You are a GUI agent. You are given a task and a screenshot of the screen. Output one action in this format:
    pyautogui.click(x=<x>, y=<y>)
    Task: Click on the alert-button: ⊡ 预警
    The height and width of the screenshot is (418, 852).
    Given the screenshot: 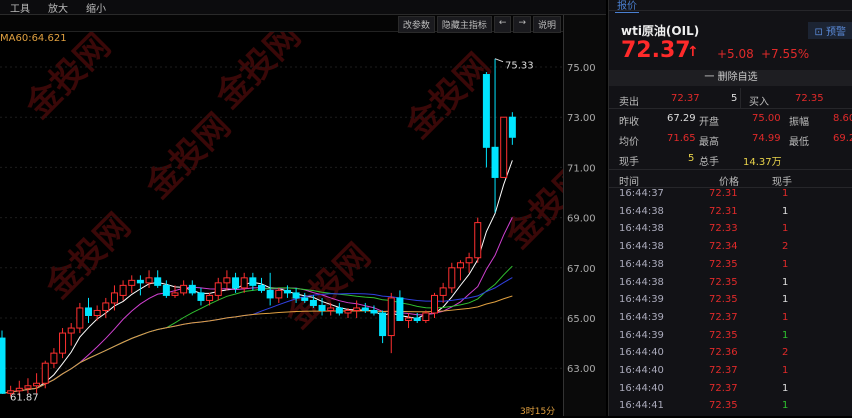 What is the action you would take?
    pyautogui.click(x=830, y=30)
    